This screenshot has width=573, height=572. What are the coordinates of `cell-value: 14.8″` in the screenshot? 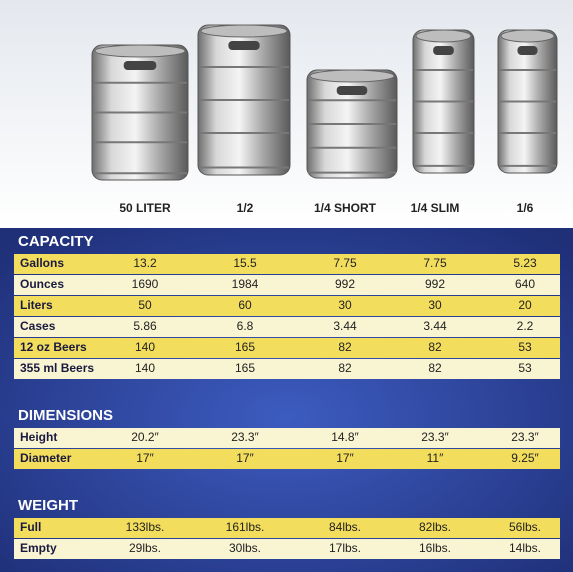 It's located at (345, 437).